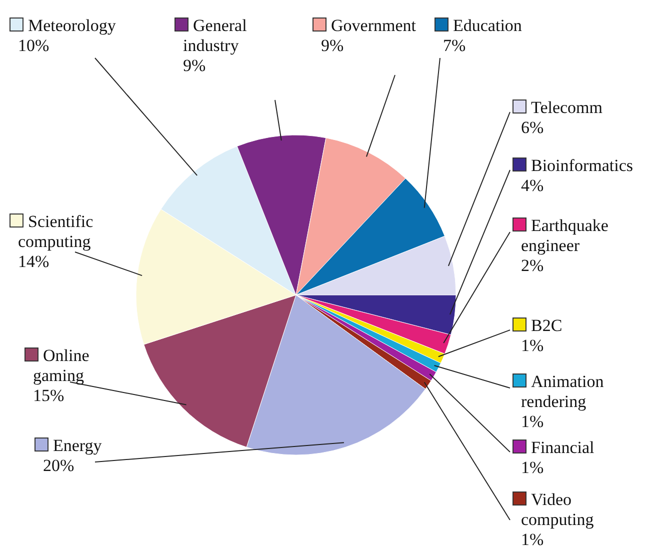  I want to click on data-label: 20%, so click(58, 465).